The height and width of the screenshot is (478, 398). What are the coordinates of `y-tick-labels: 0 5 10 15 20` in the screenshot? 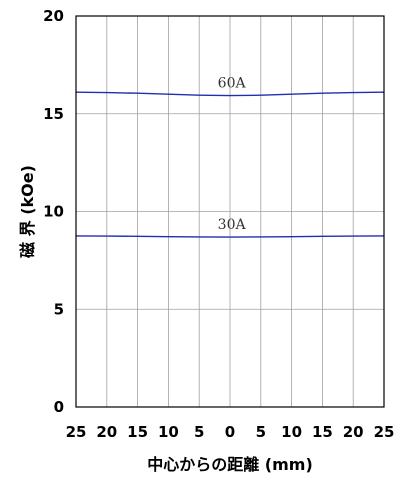 It's located at (53, 211).